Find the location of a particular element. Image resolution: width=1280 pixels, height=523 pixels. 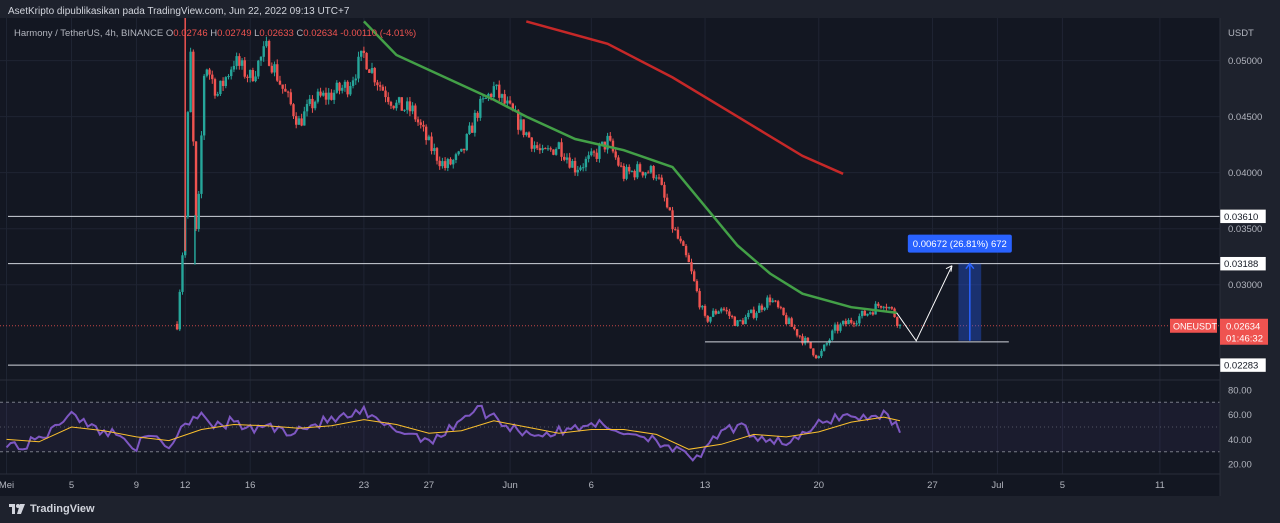

time-tick-label: 11 is located at coordinates (1160, 485).